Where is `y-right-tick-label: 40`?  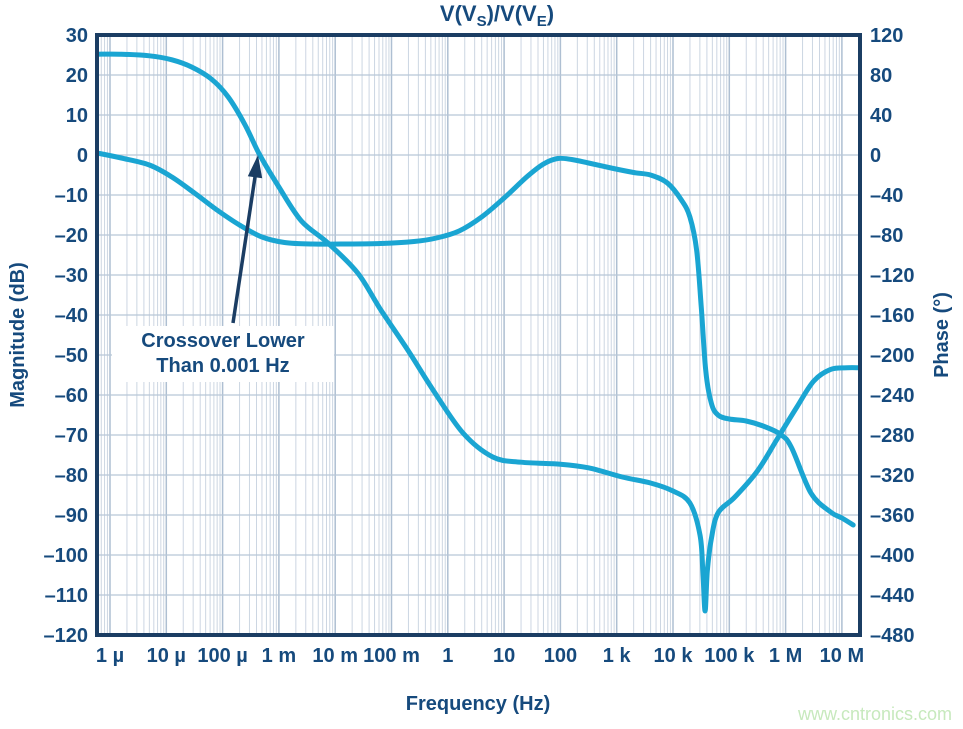 y-right-tick-label: 40 is located at coordinates (881, 116).